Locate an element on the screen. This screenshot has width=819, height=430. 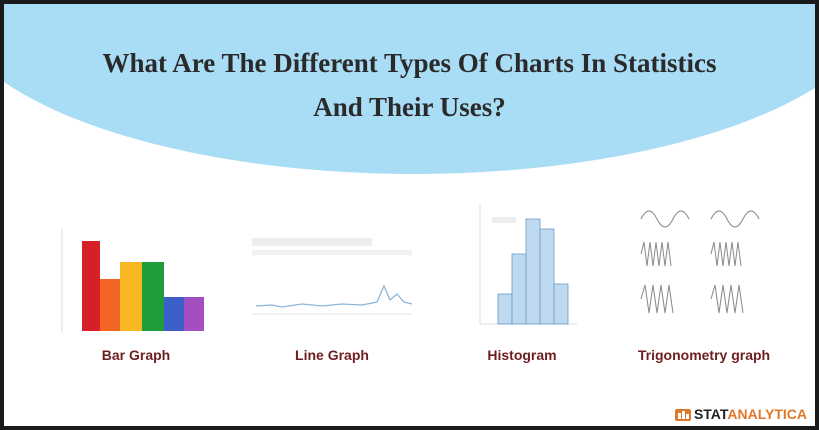
logo-text: STAT is located at coordinates (710, 414).